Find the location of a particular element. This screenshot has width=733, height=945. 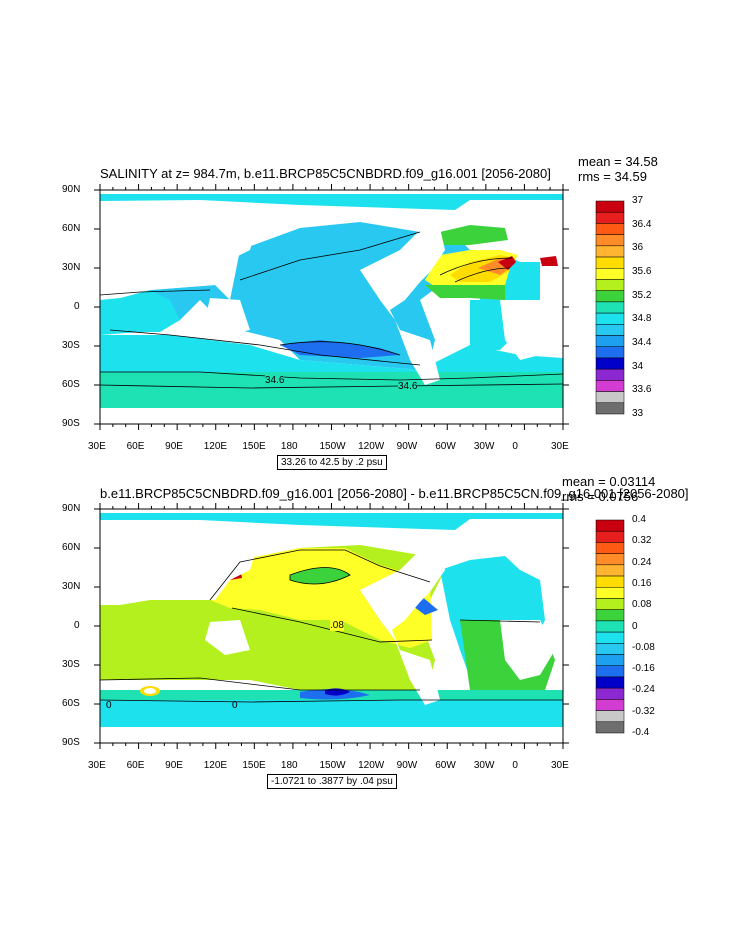

bottom-legend is located at coordinates (610, 626).